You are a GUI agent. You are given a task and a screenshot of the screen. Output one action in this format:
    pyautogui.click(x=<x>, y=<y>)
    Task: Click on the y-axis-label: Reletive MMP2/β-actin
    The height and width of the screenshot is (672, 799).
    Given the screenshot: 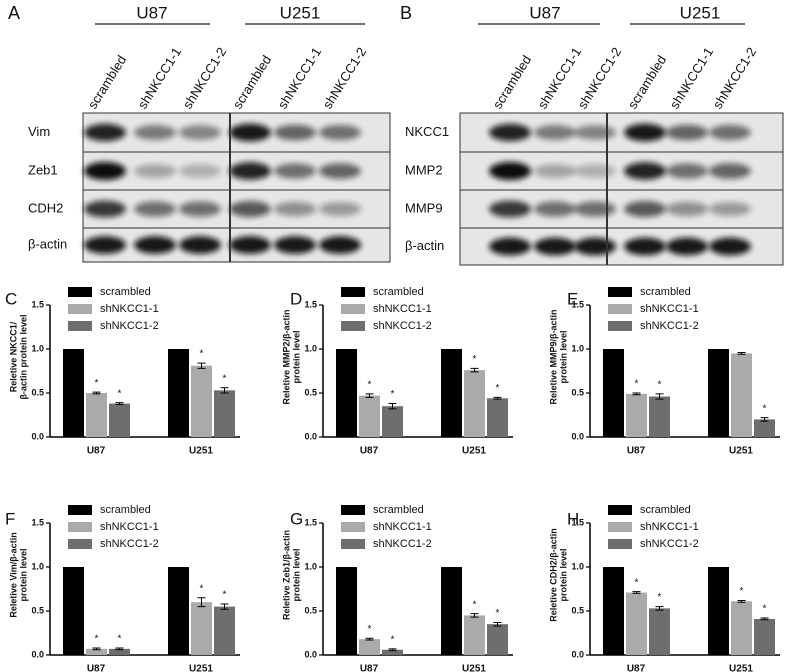 What is the action you would take?
    pyautogui.click(x=286, y=356)
    